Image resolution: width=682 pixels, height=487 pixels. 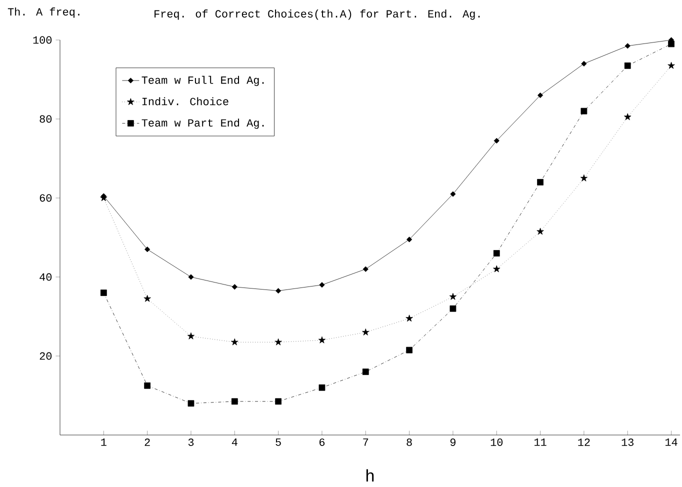 What do you see at coordinates (46, 119) in the screenshot?
I see `y-tick-label: 80` at bounding box center [46, 119].